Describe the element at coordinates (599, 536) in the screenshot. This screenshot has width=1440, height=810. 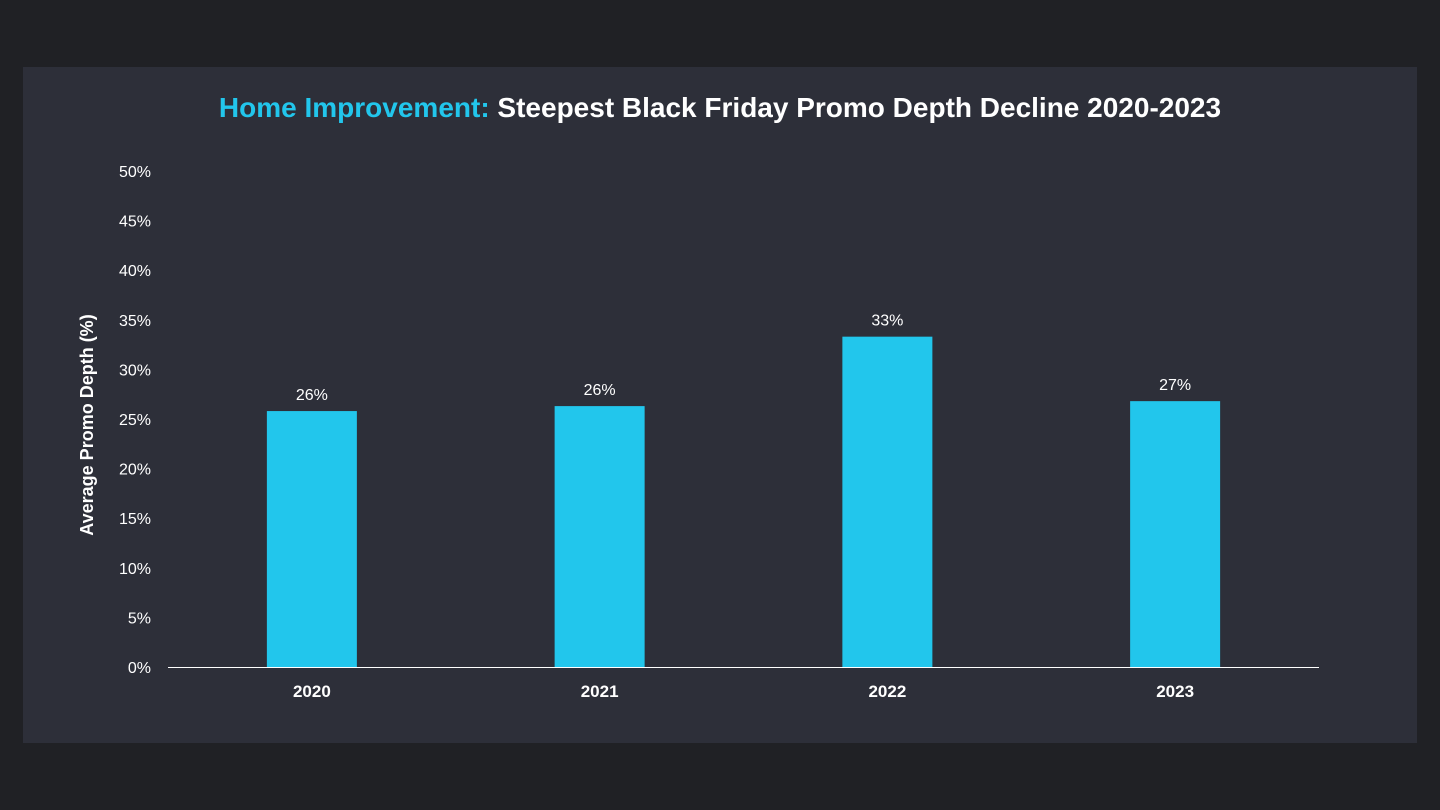
I see `bar-2021` at that location.